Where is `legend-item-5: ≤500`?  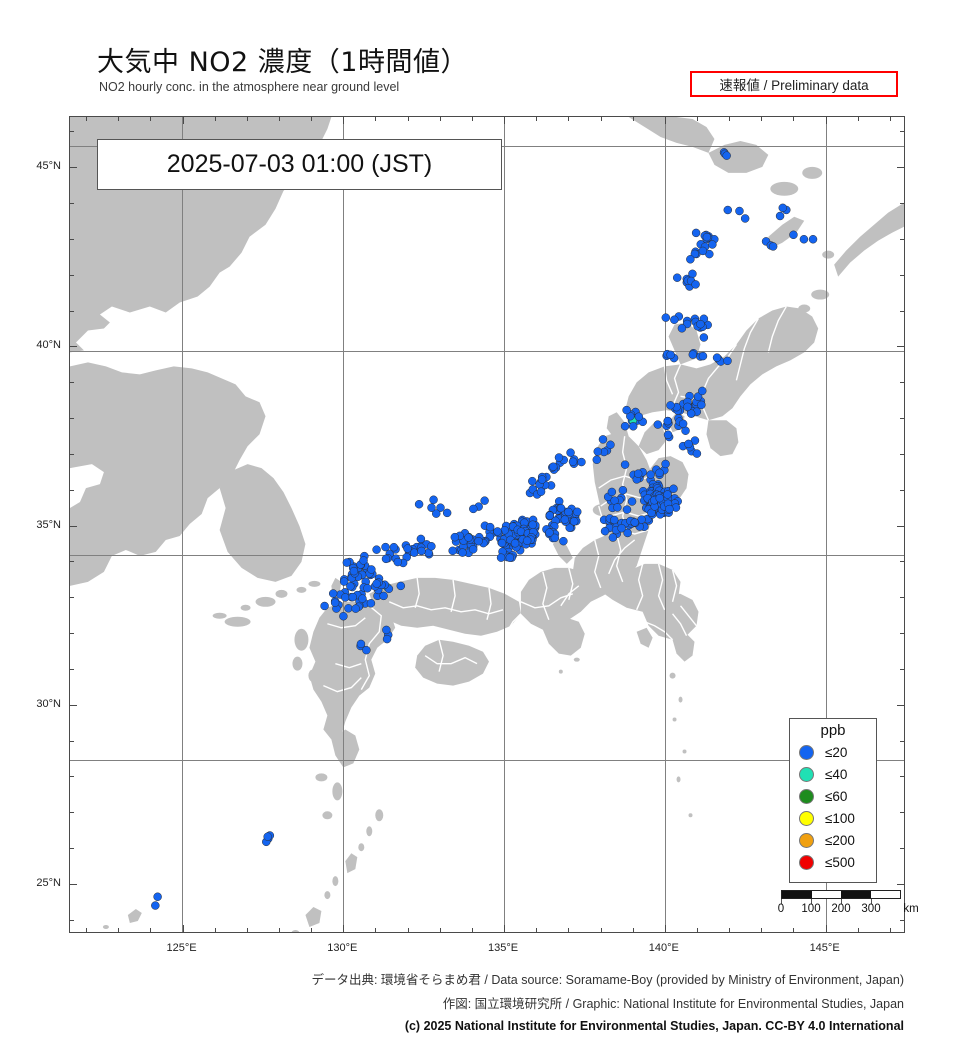 legend-item-5: ≤500 is located at coordinates (833, 862).